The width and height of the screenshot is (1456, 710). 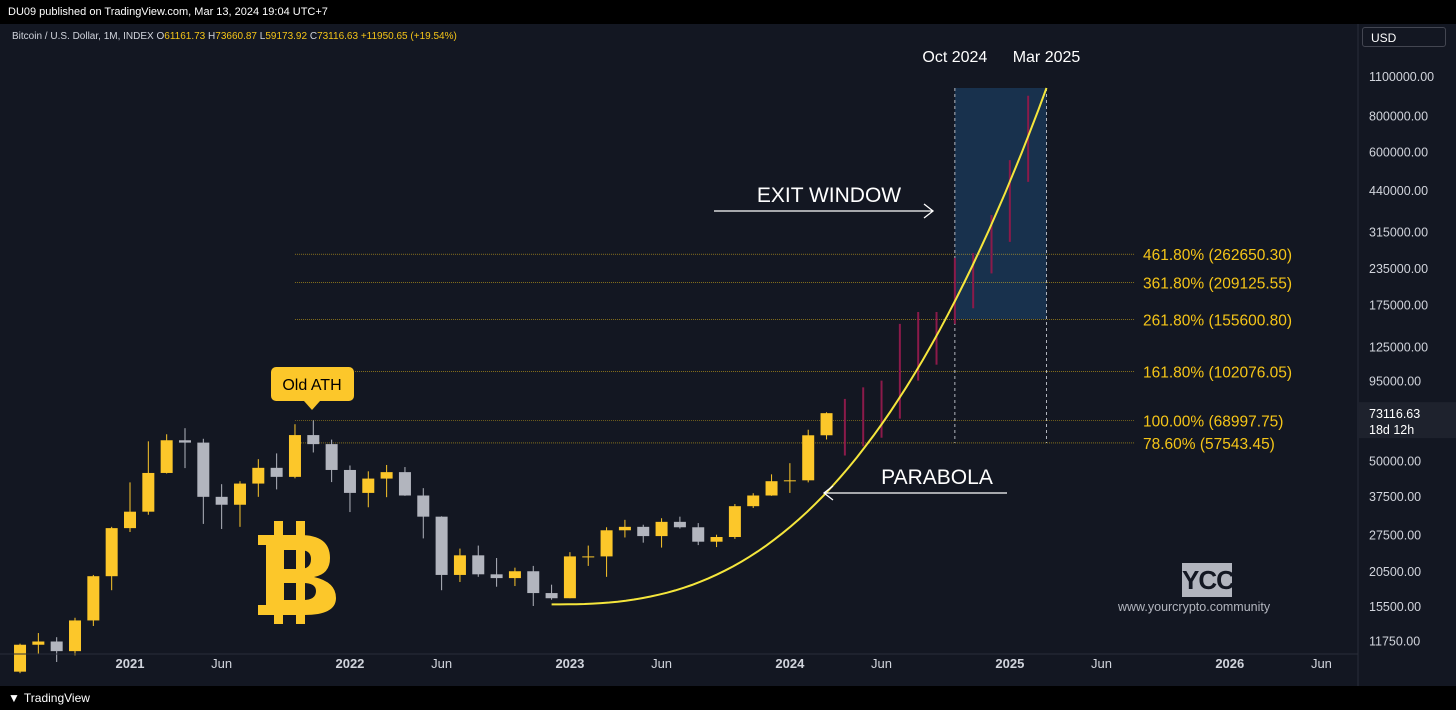 I want to click on price-tag-box, so click(x=1407, y=420).